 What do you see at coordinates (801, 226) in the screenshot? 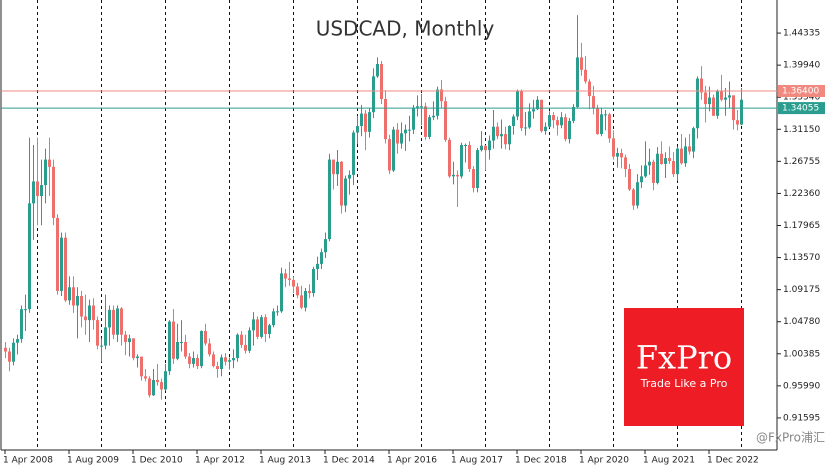
I see `y-tick-label: 1.17965` at bounding box center [801, 226].